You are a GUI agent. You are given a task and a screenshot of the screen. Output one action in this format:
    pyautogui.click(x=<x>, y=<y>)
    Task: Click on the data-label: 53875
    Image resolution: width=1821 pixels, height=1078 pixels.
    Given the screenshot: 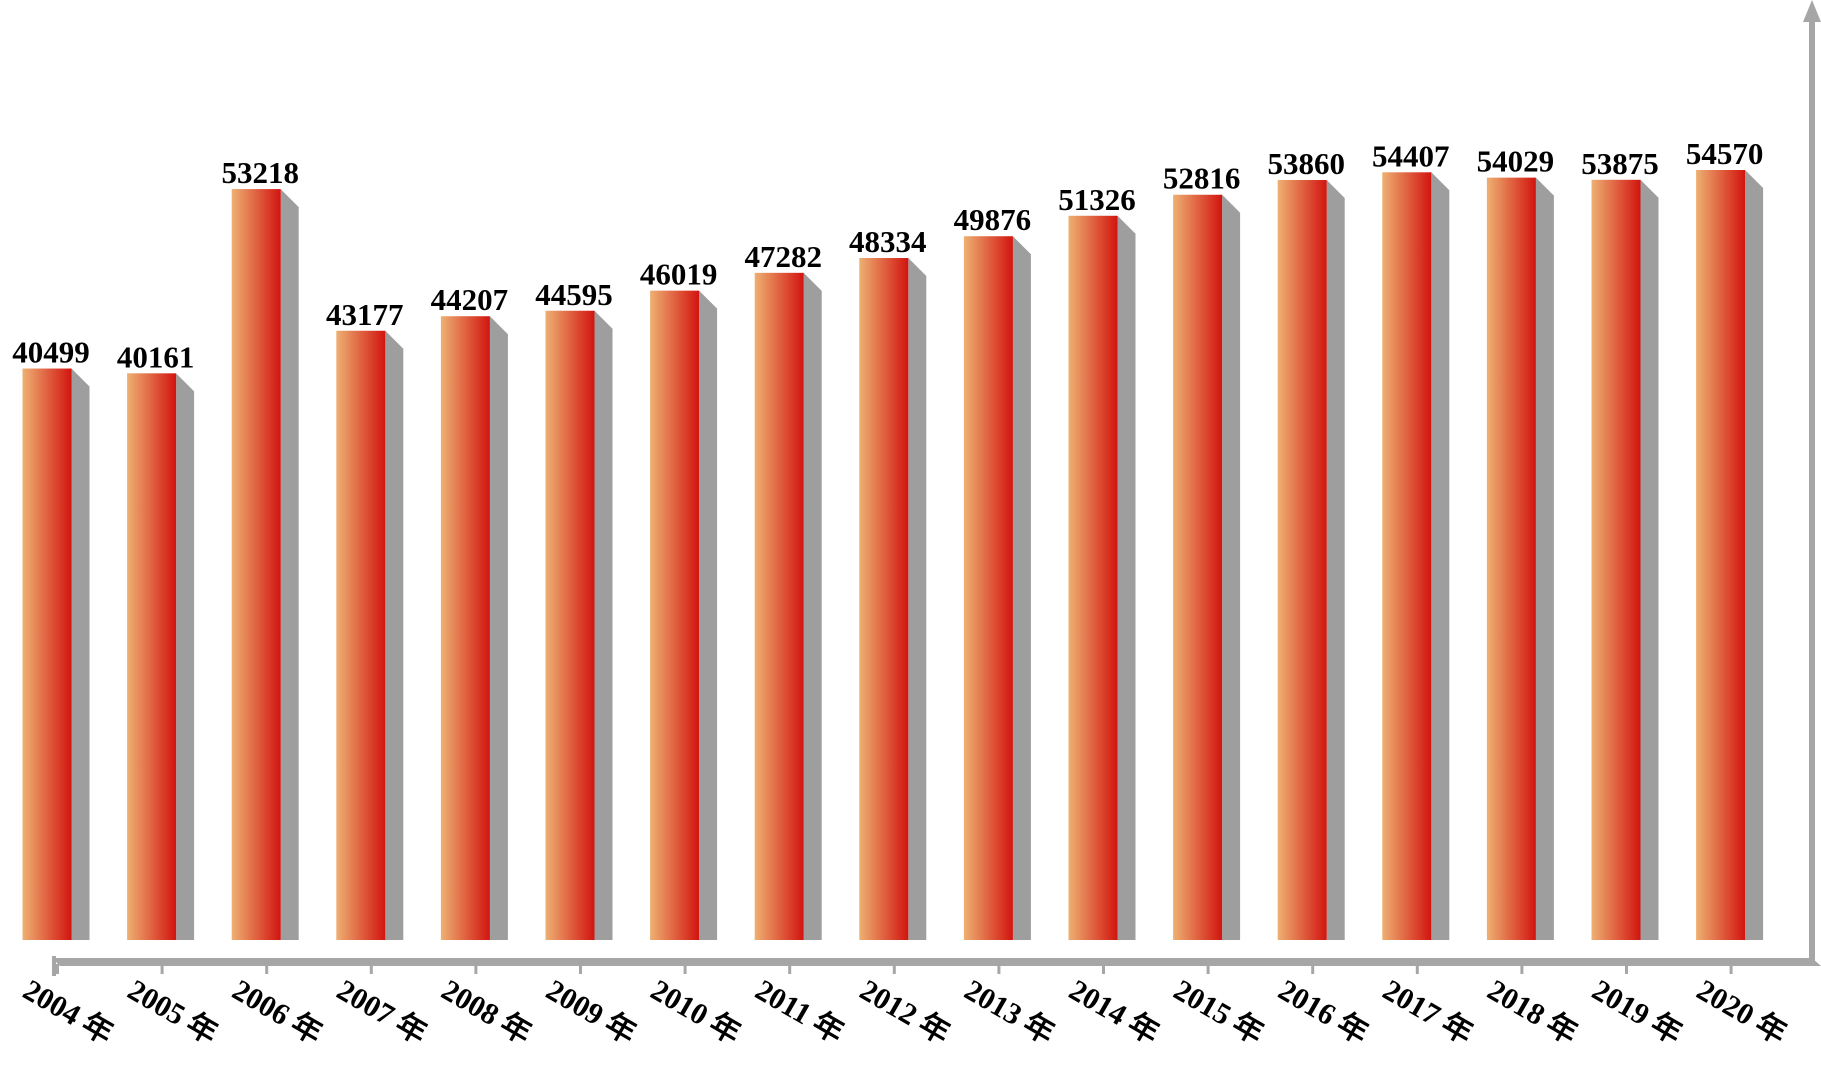 What is the action you would take?
    pyautogui.click(x=1620, y=163)
    